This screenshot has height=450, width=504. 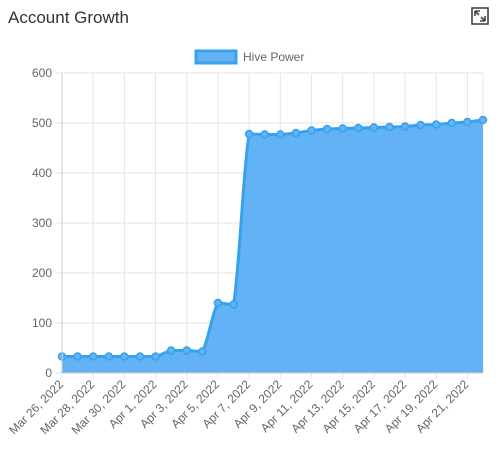 I want to click on y-tick-label: 200, so click(x=42, y=273).